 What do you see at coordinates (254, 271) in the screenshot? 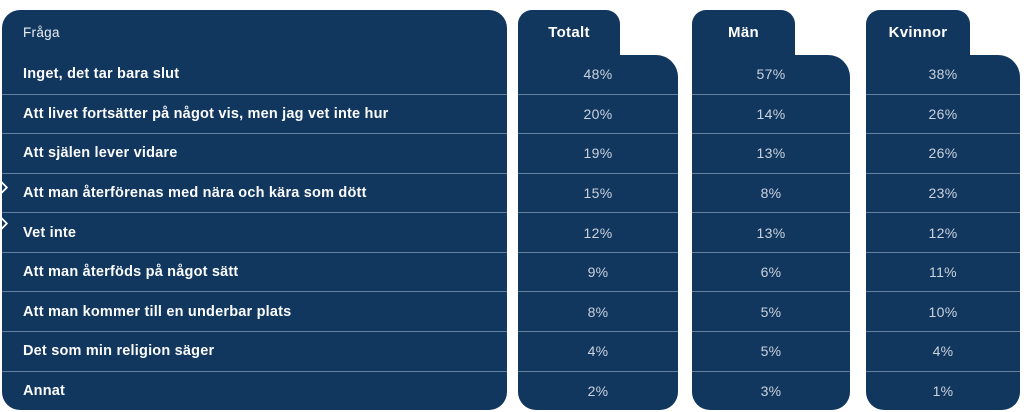
I see `question-row: Att man återföds på något sätt` at bounding box center [254, 271].